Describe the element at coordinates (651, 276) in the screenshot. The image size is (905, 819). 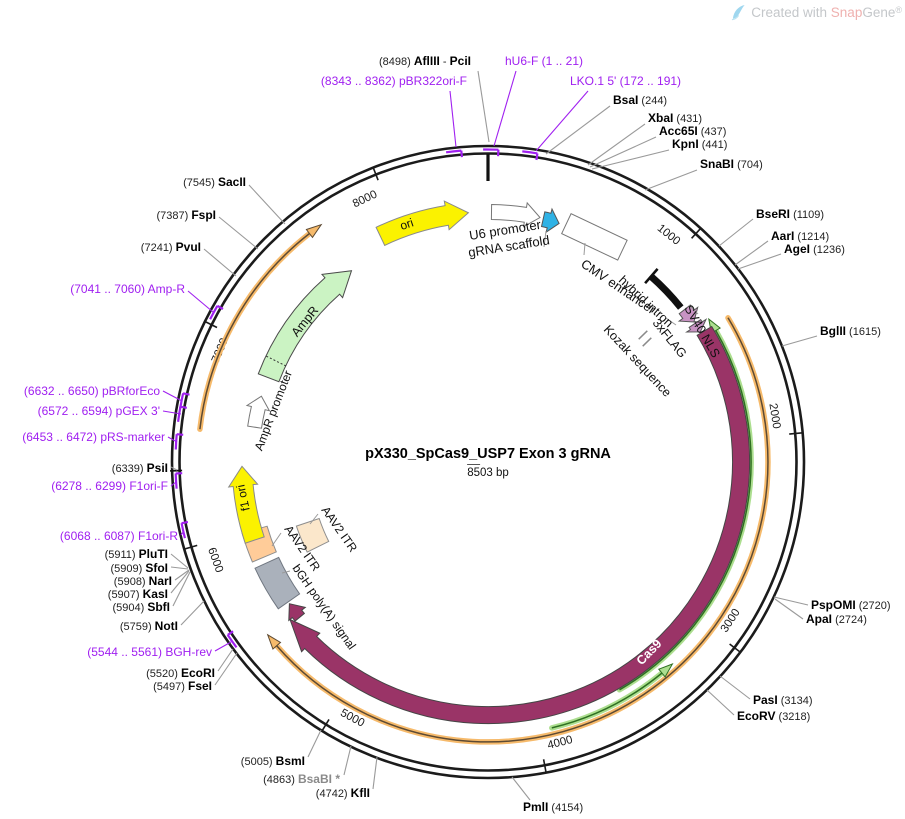
I see `hybrid-intron-end-bar` at that location.